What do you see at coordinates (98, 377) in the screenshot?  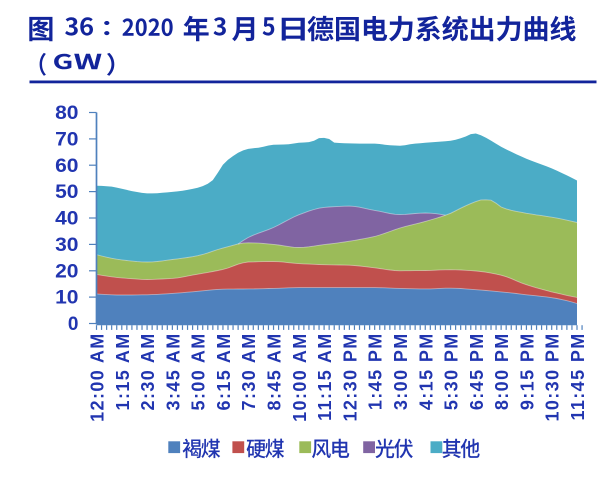 I see `svg-text: 12:00 AM` at bounding box center [98, 377].